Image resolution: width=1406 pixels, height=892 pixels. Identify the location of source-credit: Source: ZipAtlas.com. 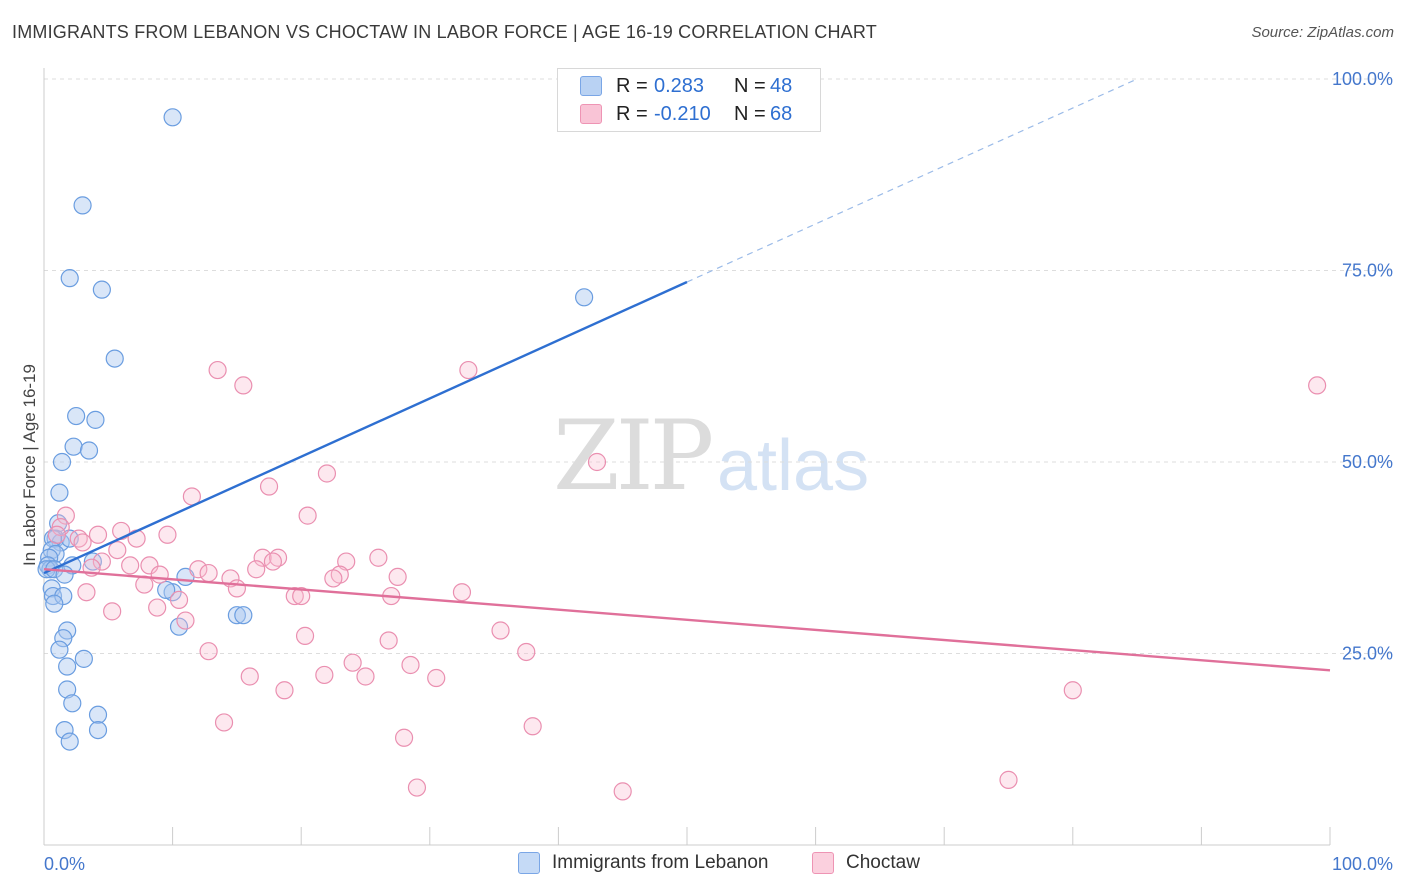
(1322, 32).